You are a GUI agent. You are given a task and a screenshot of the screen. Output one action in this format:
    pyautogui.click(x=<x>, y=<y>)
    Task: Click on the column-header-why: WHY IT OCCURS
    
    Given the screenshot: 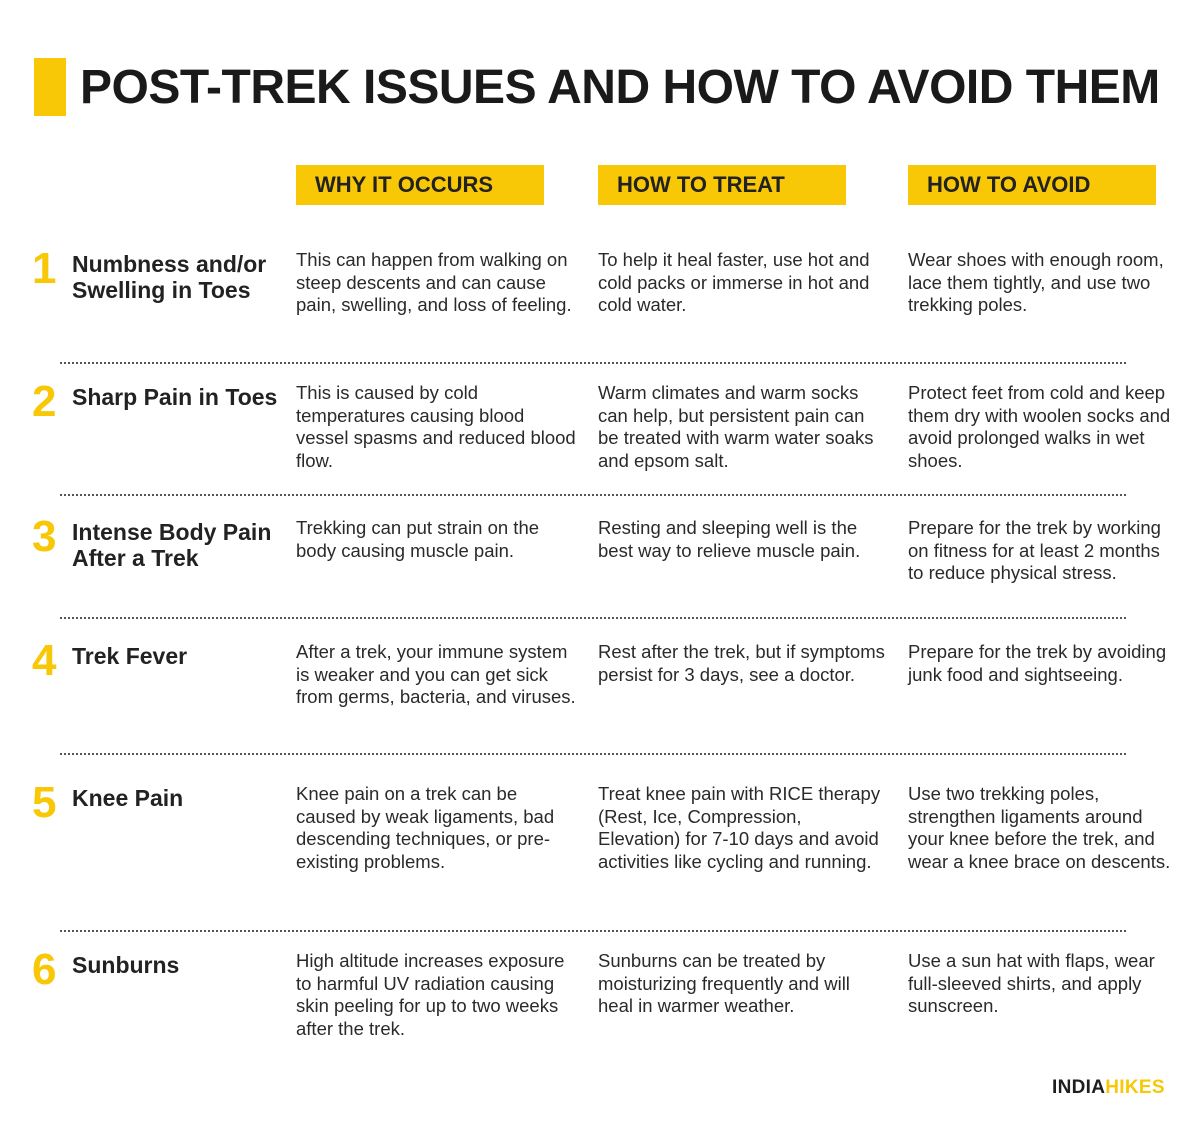 What is the action you would take?
    pyautogui.click(x=420, y=185)
    